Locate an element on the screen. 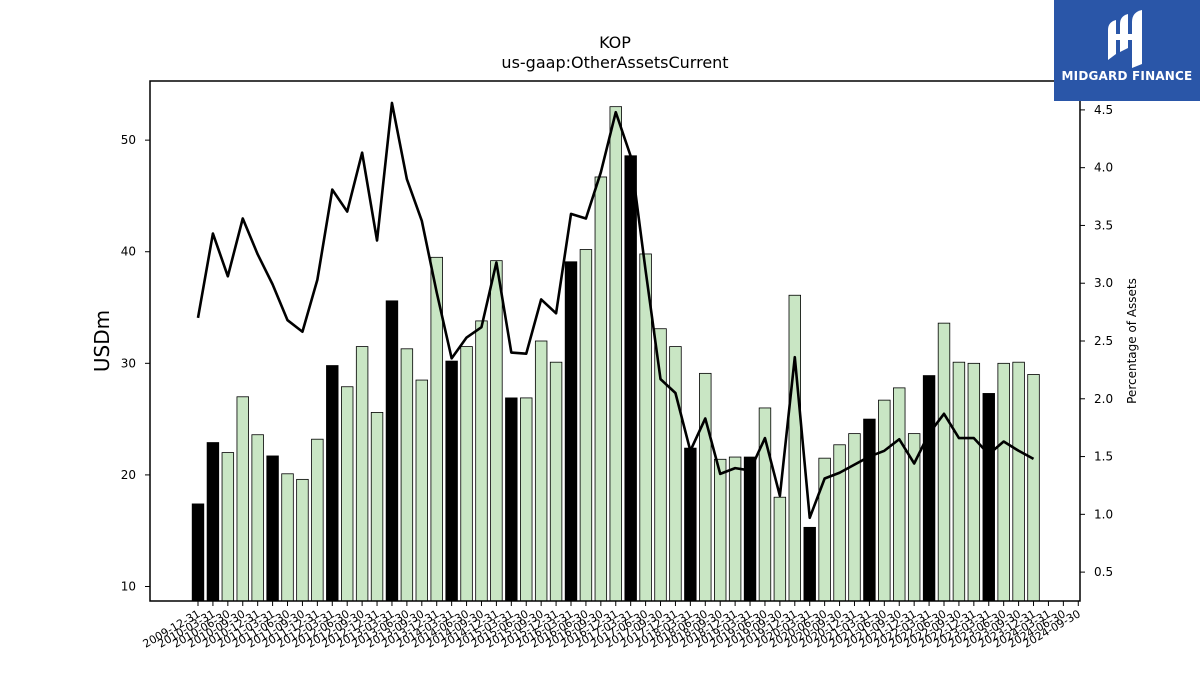  y-tick-label: 20 is located at coordinates (128, 475).